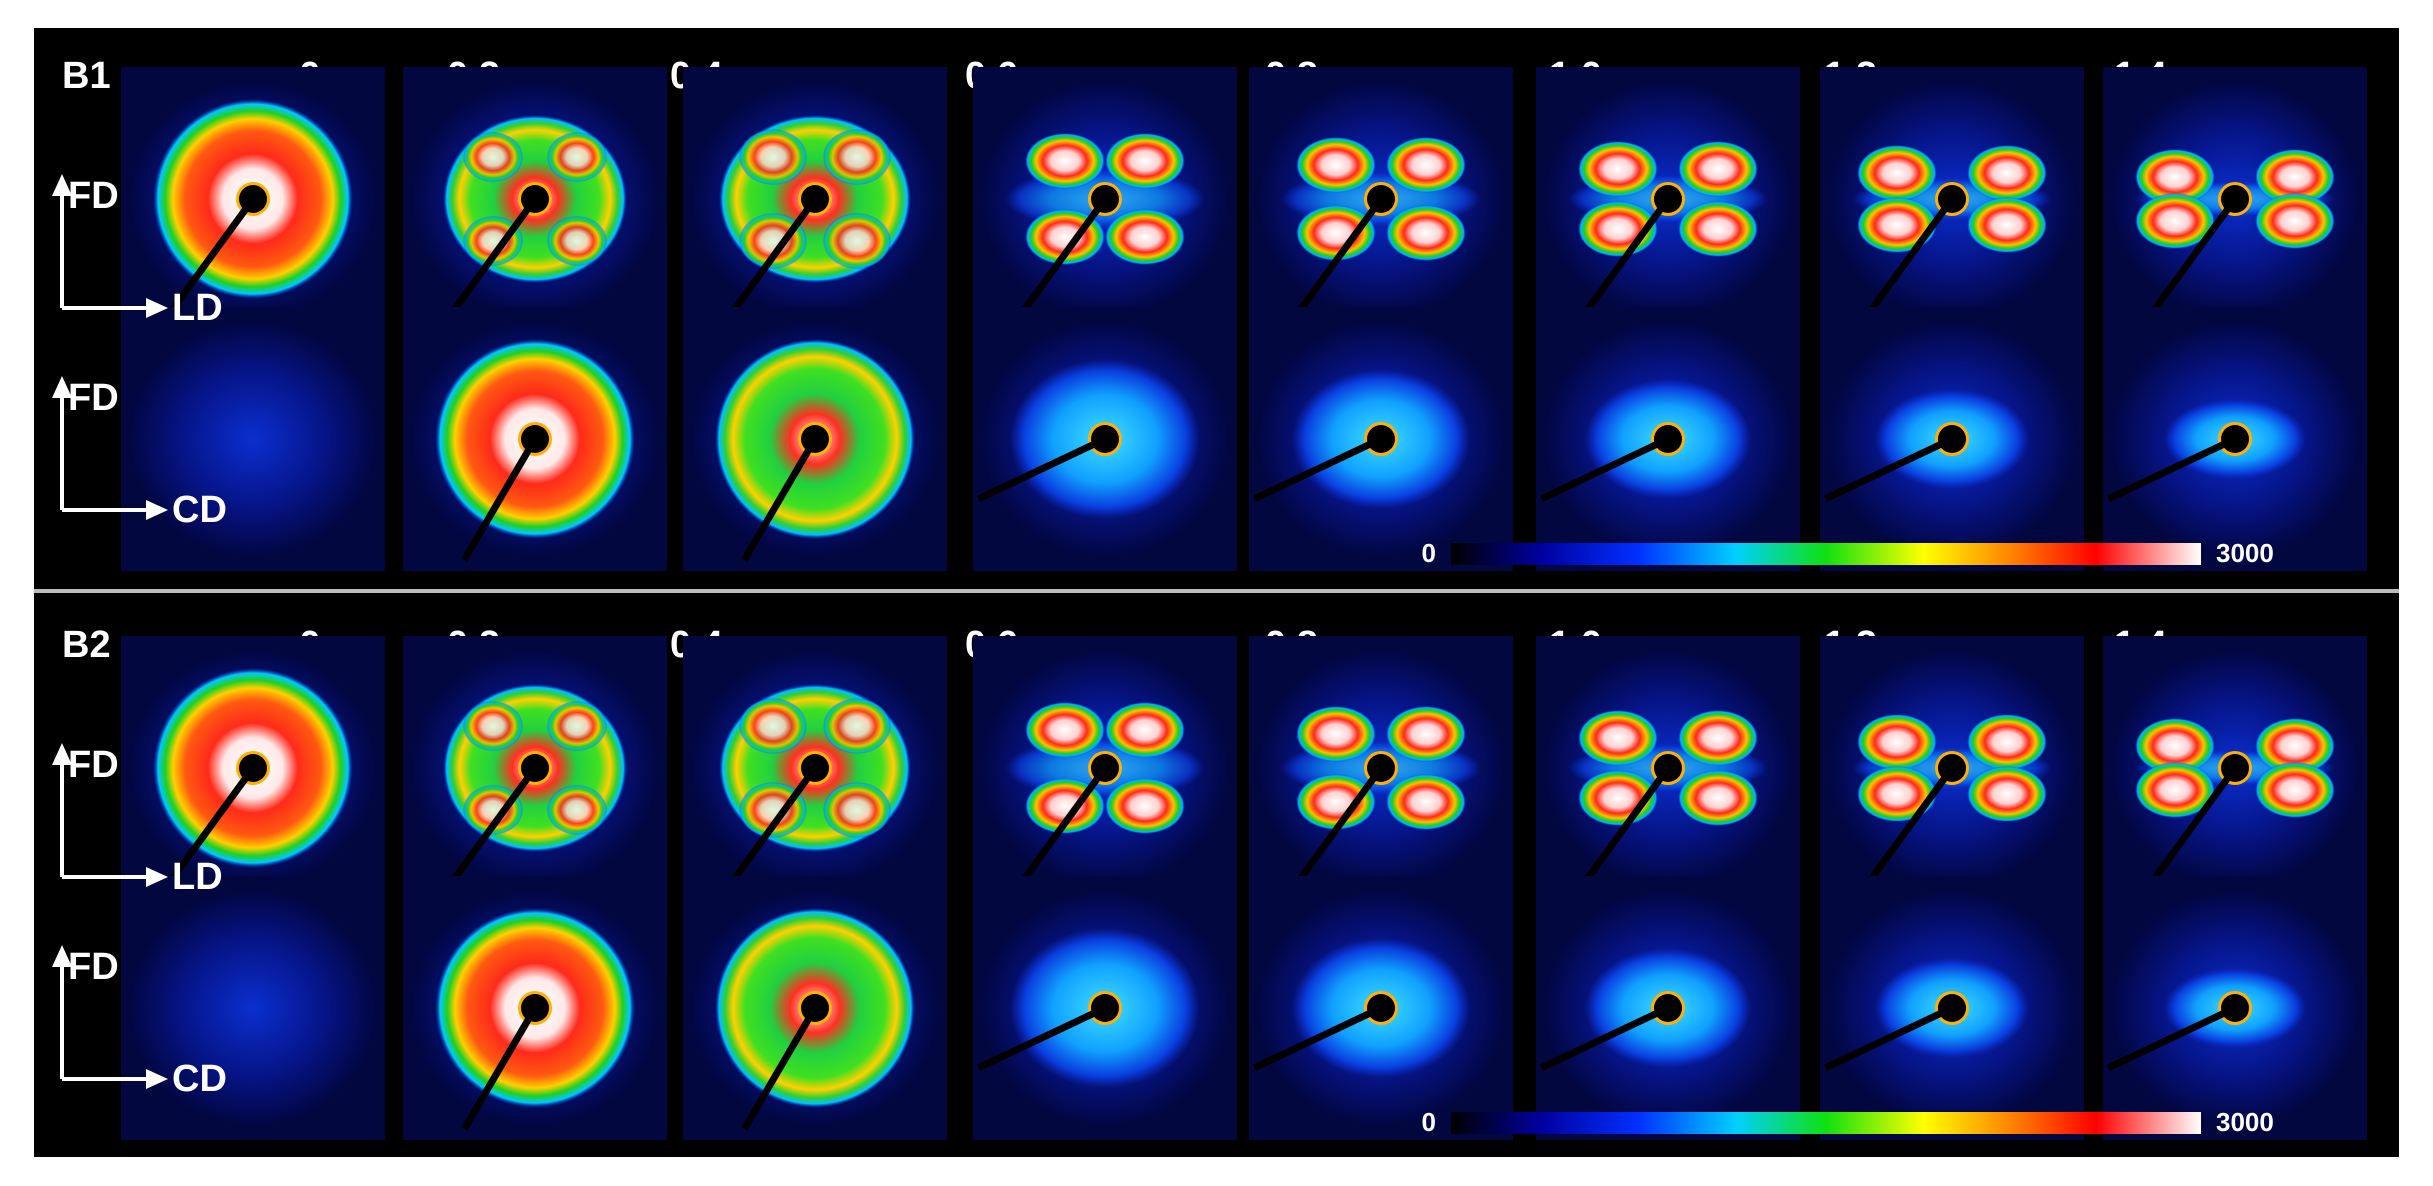 Image resolution: width=2433 pixels, height=1186 pixels. I want to click on colorbar-min: 0, so click(1429, 1122).